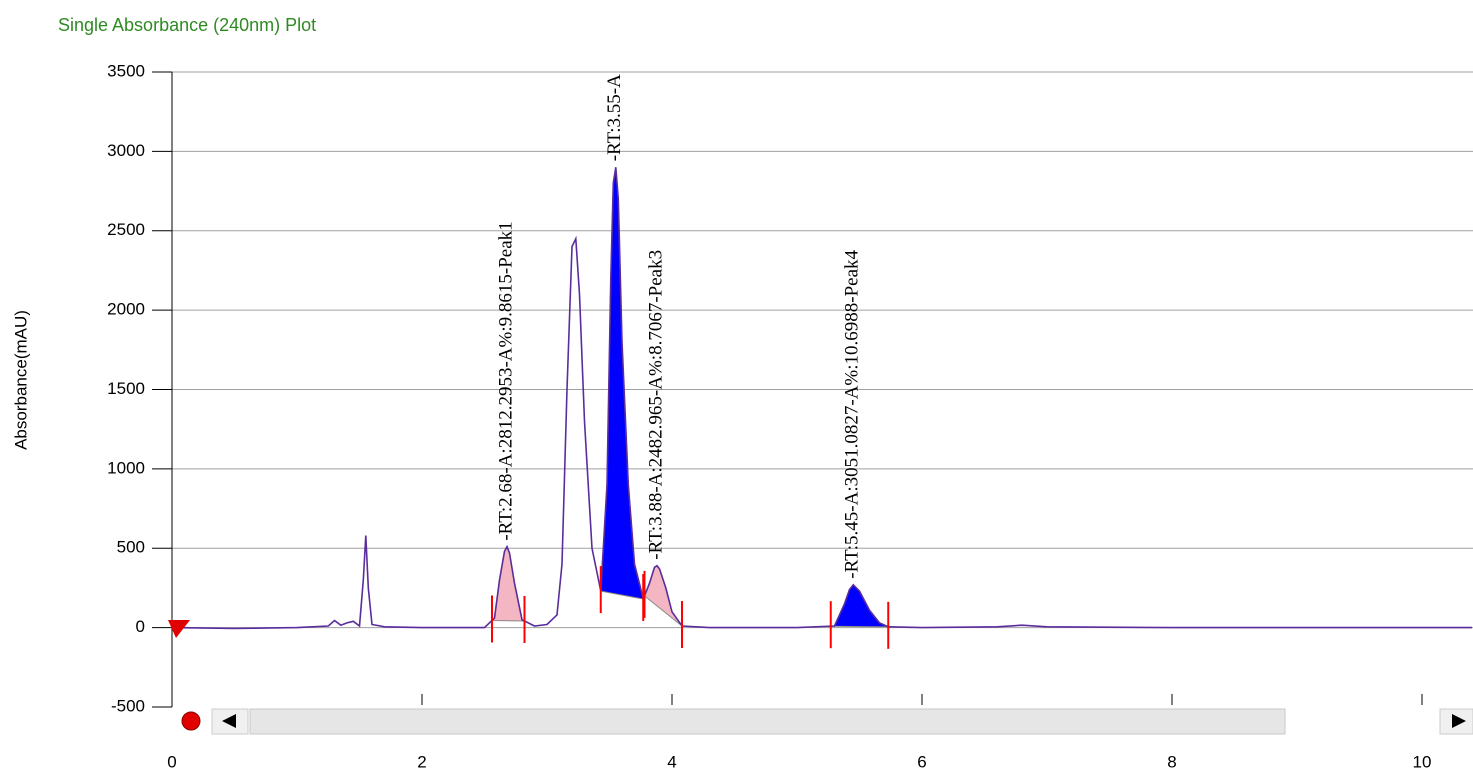  What do you see at coordinates (671, 761) in the screenshot?
I see `x-tick-label: 4` at bounding box center [671, 761].